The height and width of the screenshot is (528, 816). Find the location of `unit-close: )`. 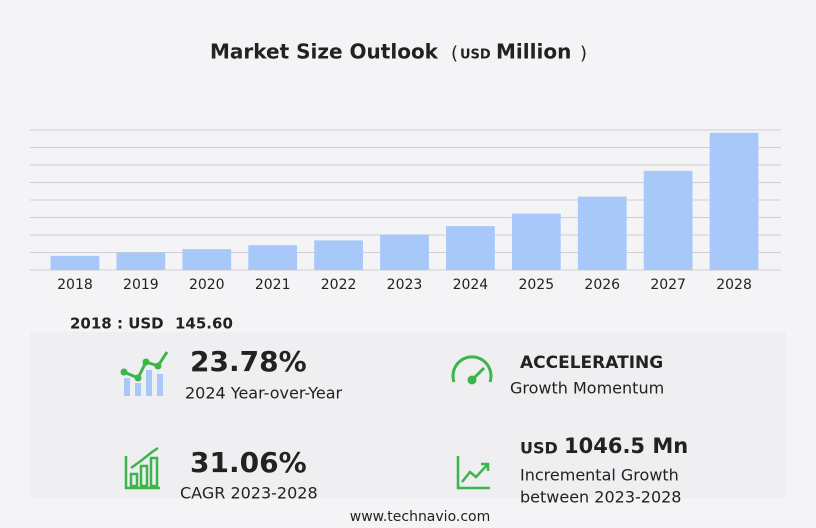

unit-close: ) is located at coordinates (583, 53).